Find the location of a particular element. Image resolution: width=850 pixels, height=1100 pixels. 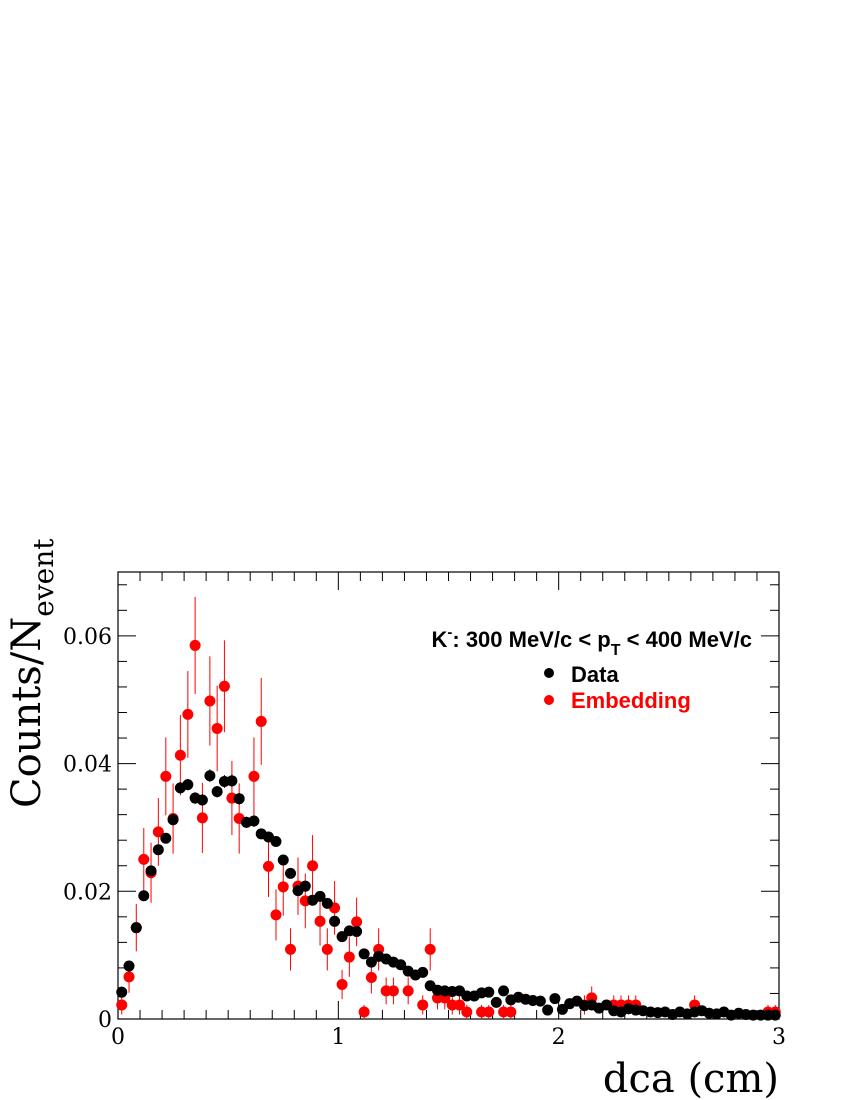

x-tick-label: 1 is located at coordinates (338, 1037).